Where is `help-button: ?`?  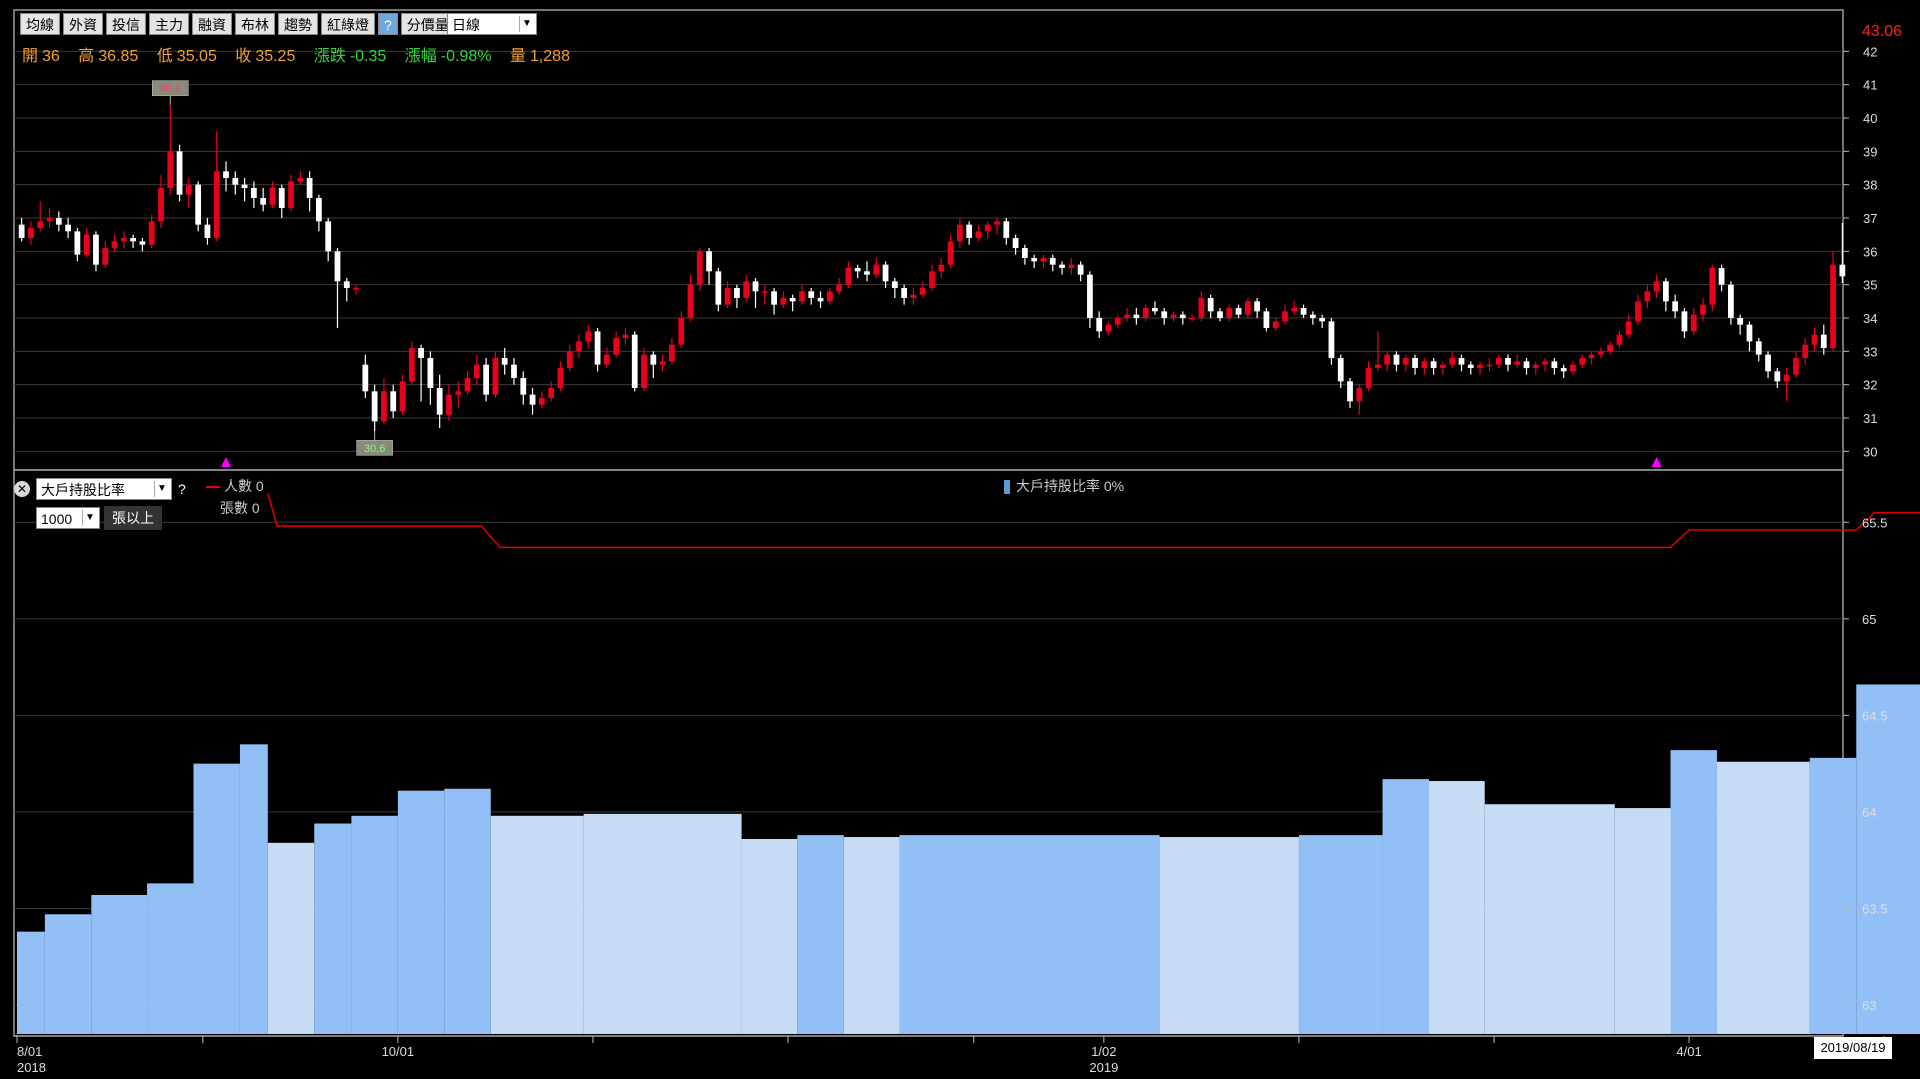
help-button: ? is located at coordinates (388, 24).